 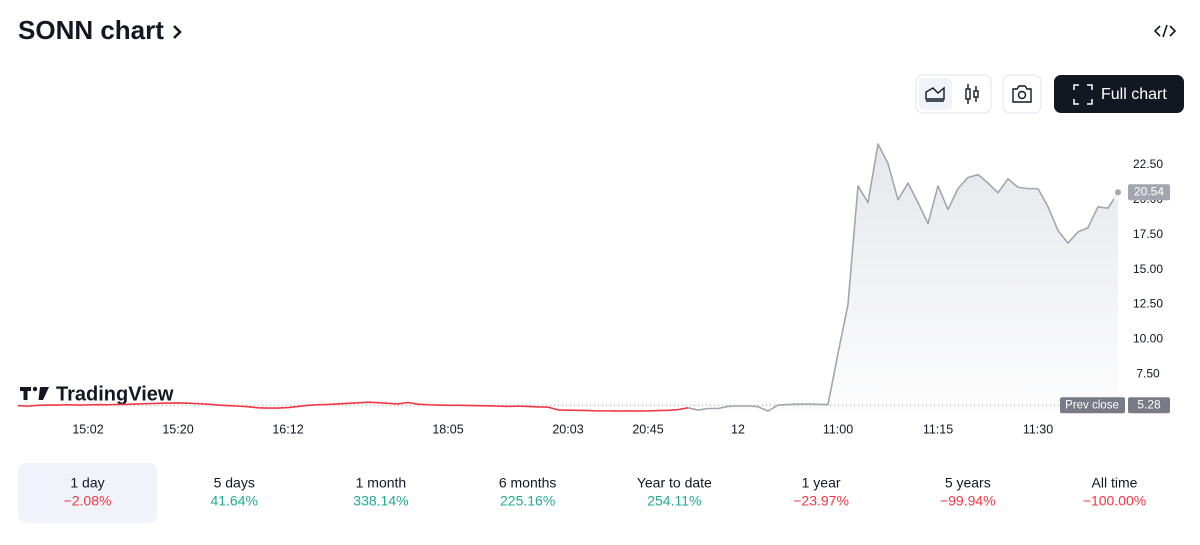 What do you see at coordinates (1148, 269) in the screenshot?
I see `y-tick-label: 15.00` at bounding box center [1148, 269].